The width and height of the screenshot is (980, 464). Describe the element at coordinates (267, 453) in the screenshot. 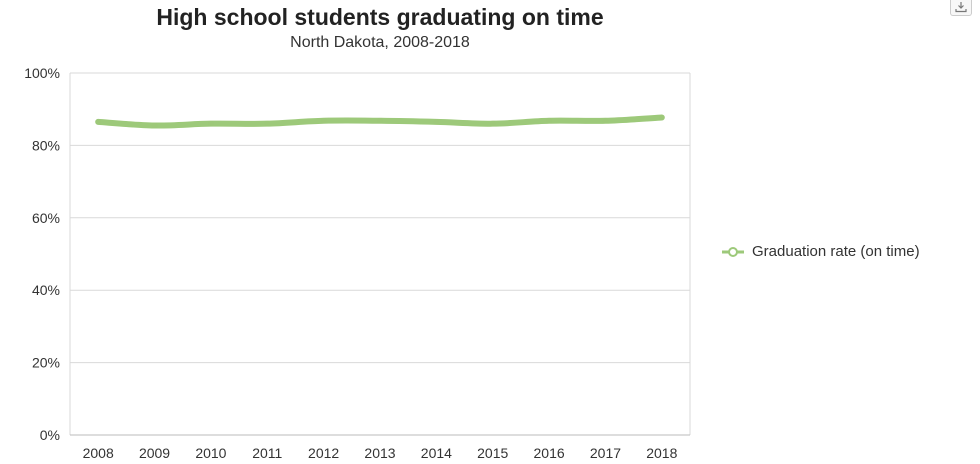

I see `x-tick-label: 2011` at that location.